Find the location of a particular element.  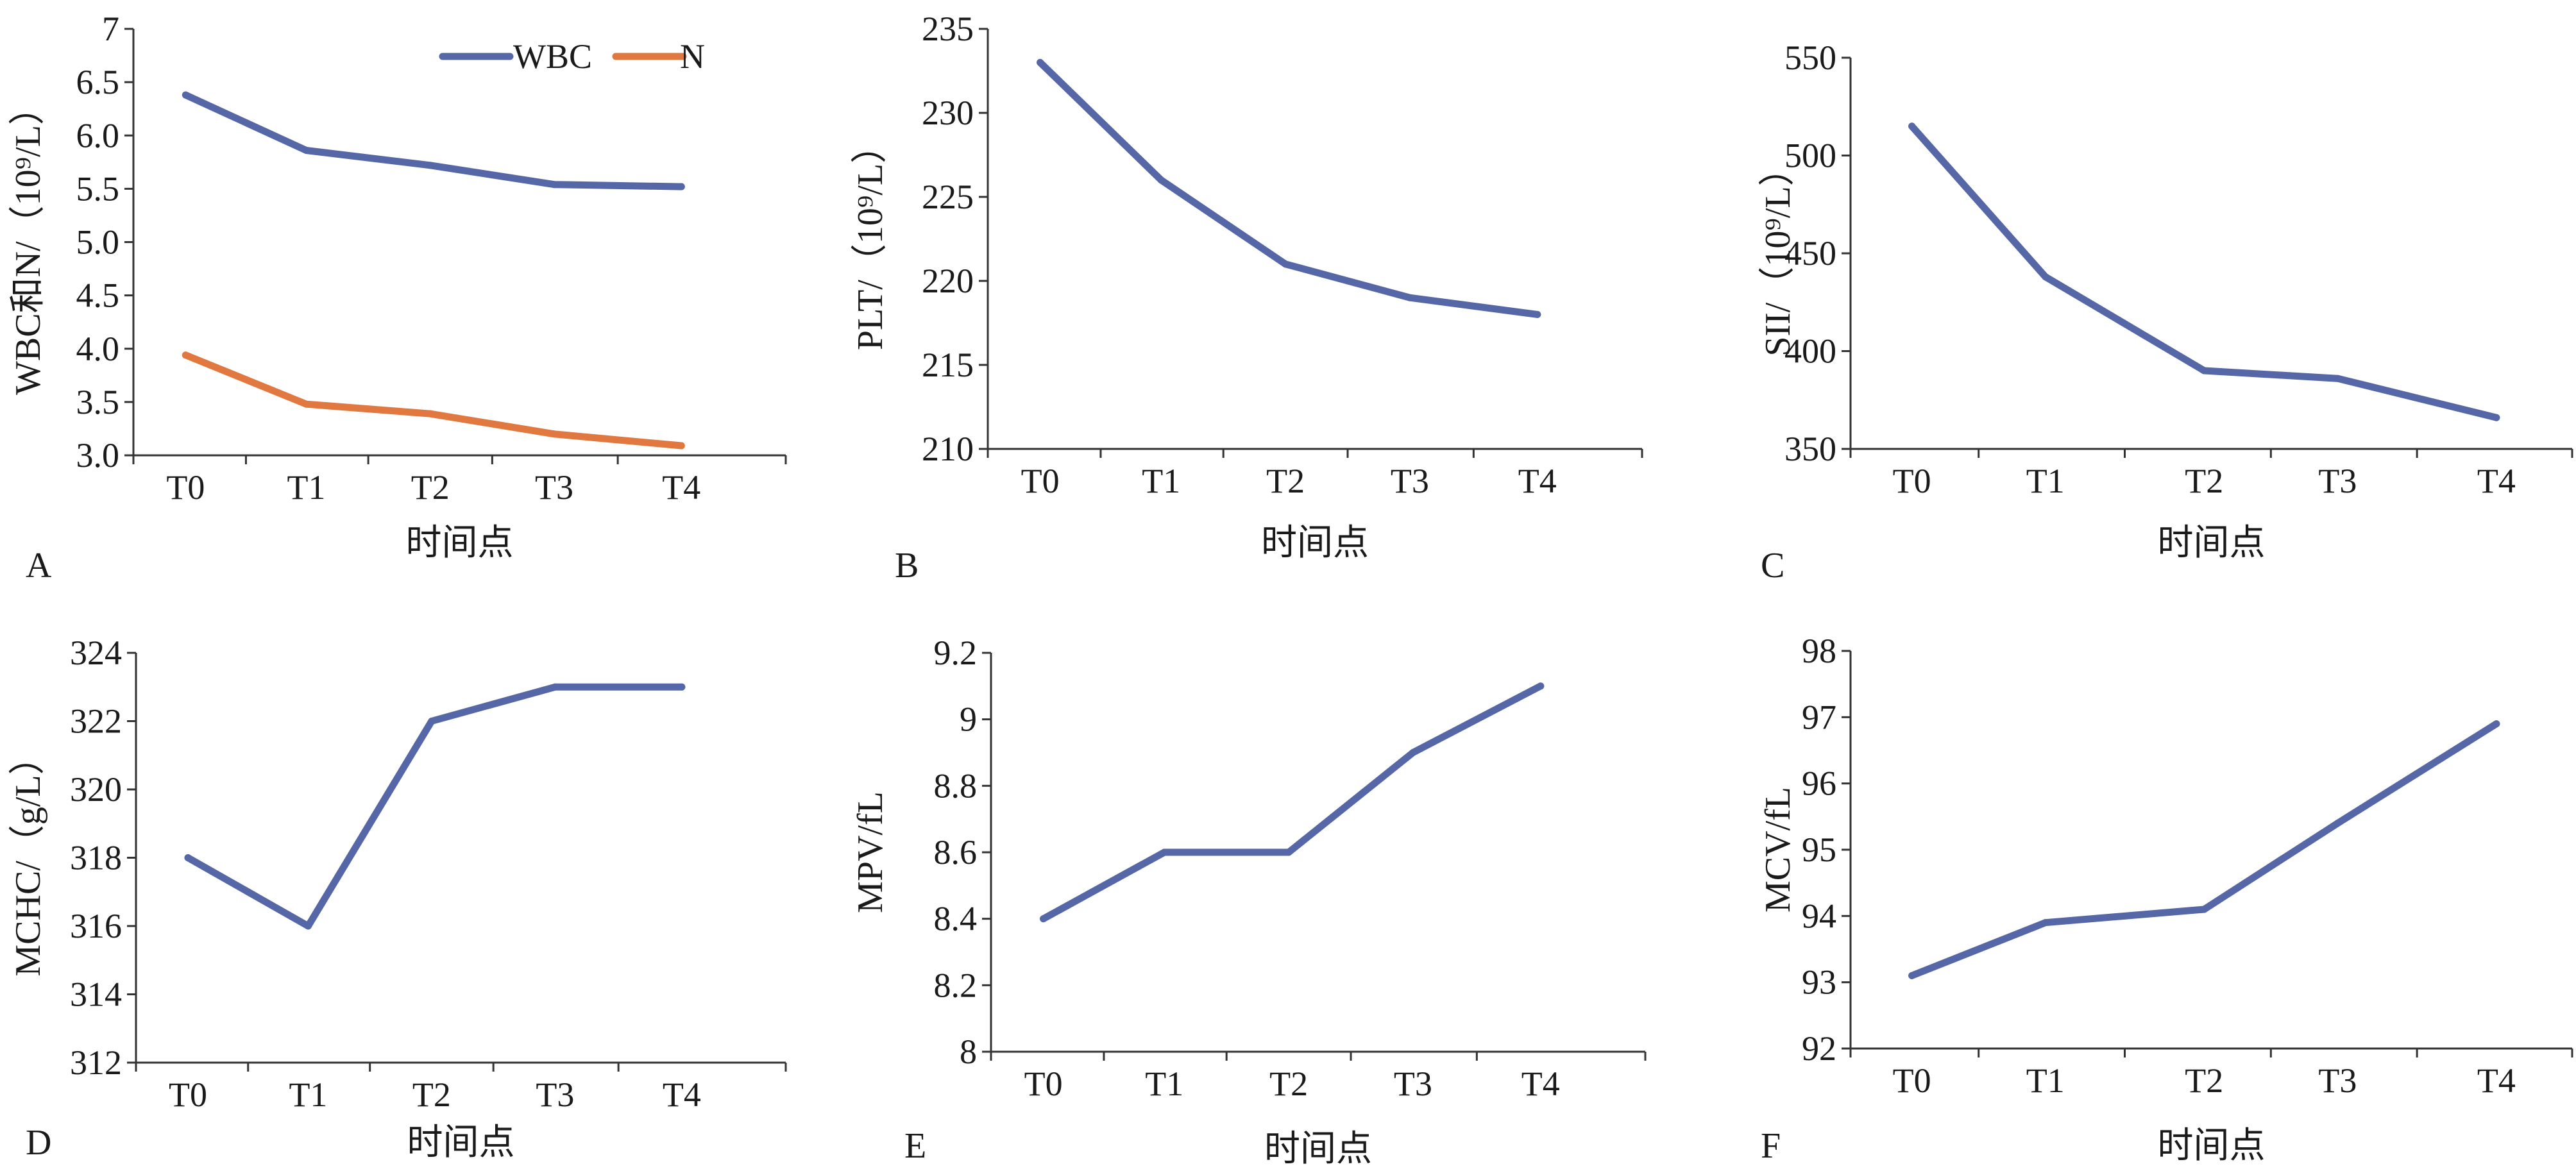

y-tick-label: 8.6 is located at coordinates (956, 853).